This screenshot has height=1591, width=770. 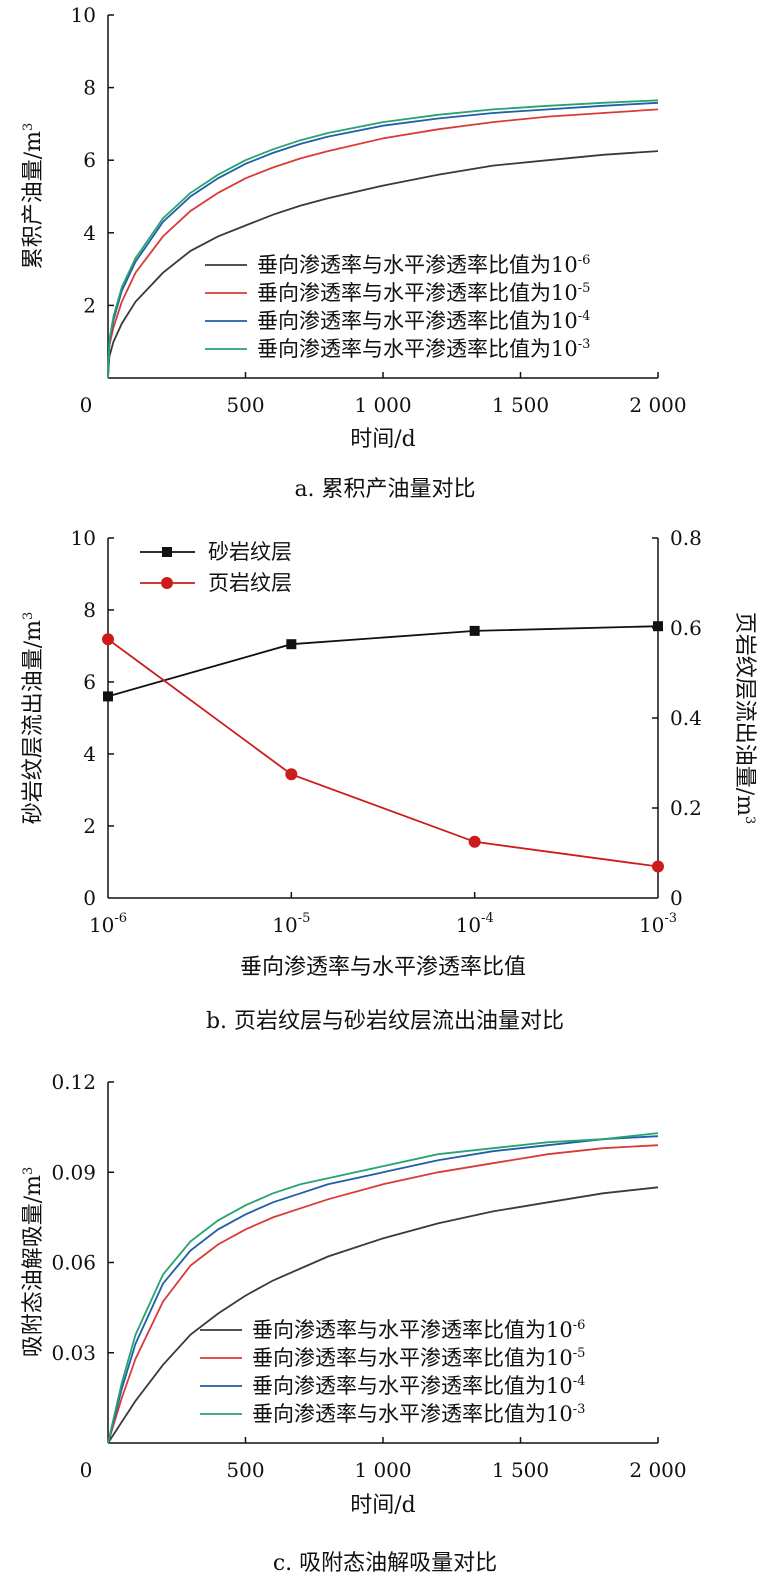 What do you see at coordinates (657, 405) in the screenshot?
I see `chart-a-x-tick-label: 2 000` at bounding box center [657, 405].